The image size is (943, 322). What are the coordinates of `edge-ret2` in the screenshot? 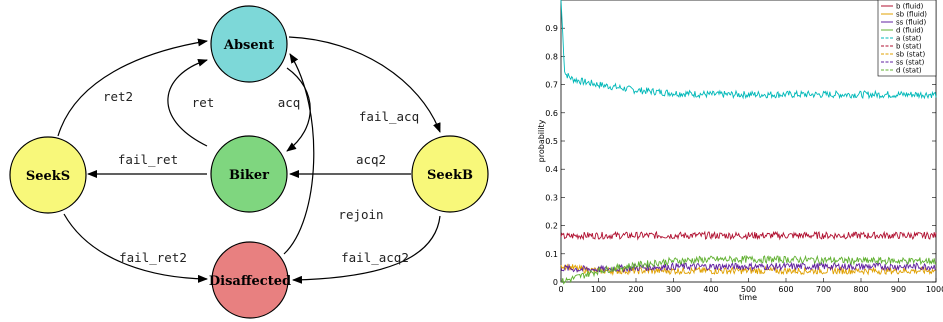 It's located at (132, 87).